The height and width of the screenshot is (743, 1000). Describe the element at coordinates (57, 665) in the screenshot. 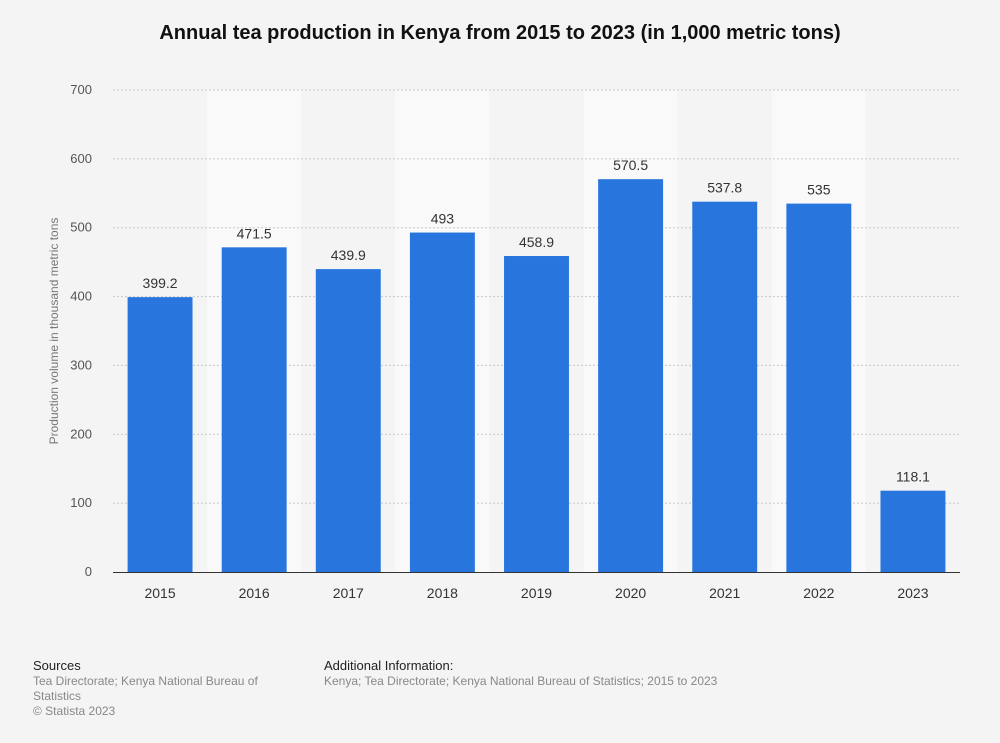

I see `sources-heading: Sources` at that location.